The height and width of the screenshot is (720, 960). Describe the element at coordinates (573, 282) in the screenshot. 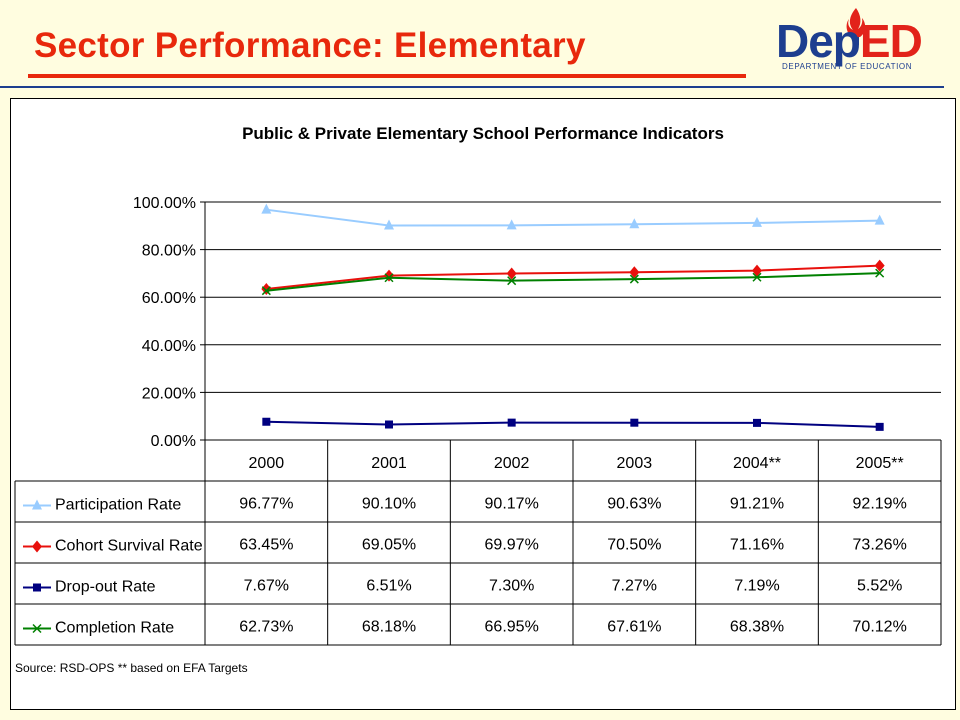

I see `series-line-completion-rate` at that location.